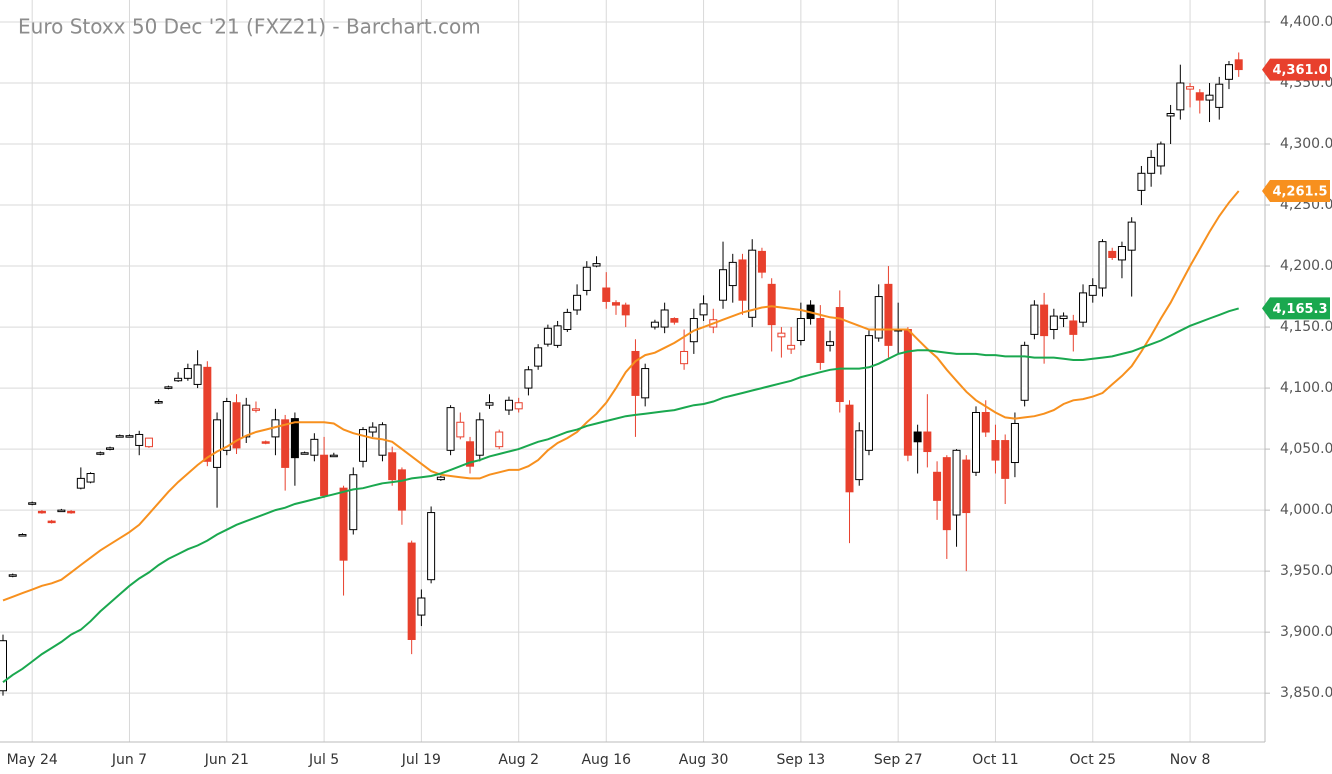 This screenshot has width=1332, height=774. What do you see at coordinates (704, 760) in the screenshot?
I see `x-tick-label: Aug 30` at bounding box center [704, 760].